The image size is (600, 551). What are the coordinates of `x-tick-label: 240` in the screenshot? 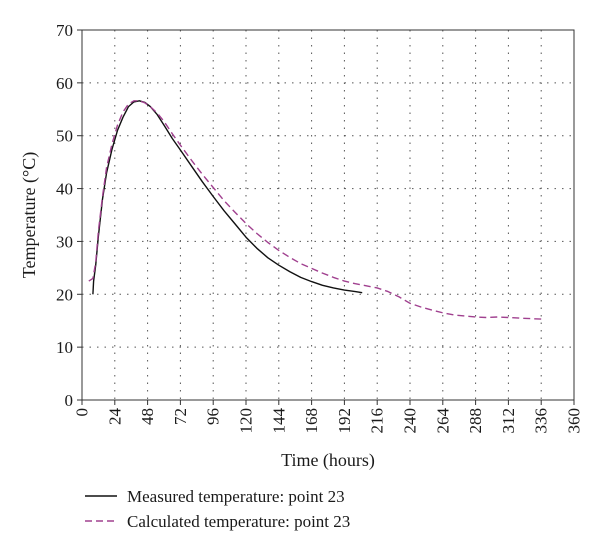 It's located at (410, 421).